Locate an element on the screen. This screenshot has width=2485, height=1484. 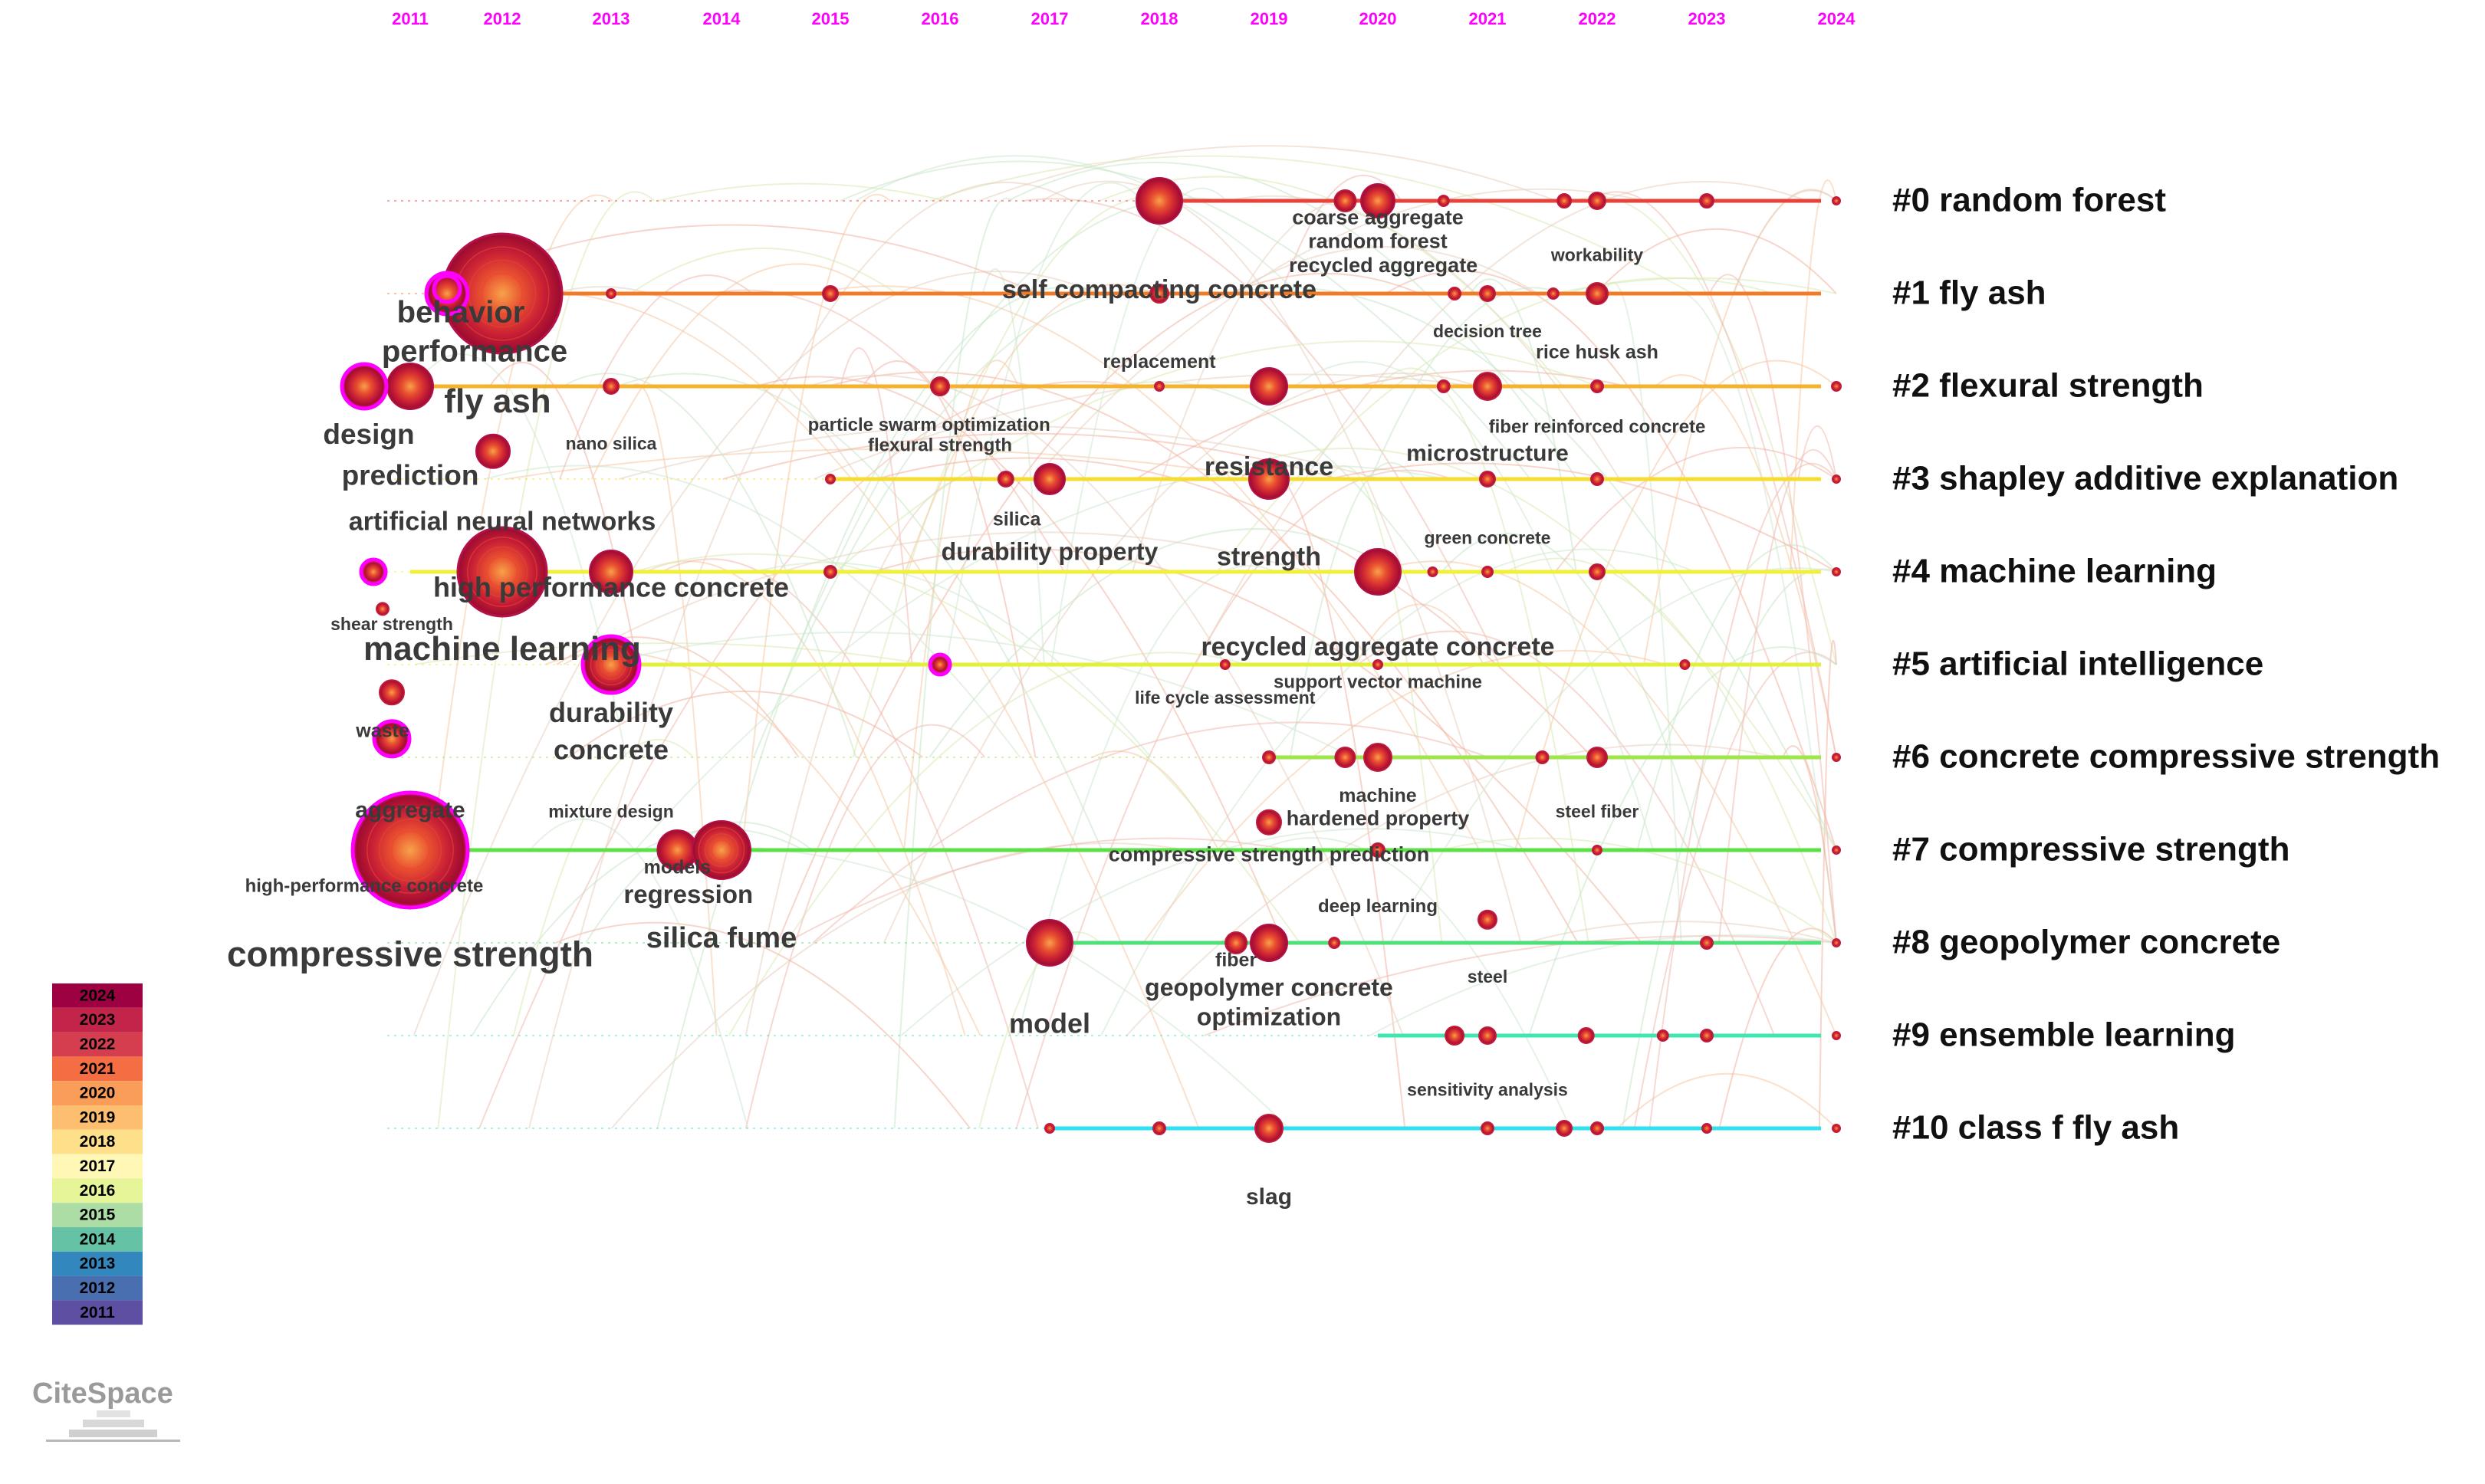
cluster-label-4: #4 machine learning is located at coordinates (2054, 571).